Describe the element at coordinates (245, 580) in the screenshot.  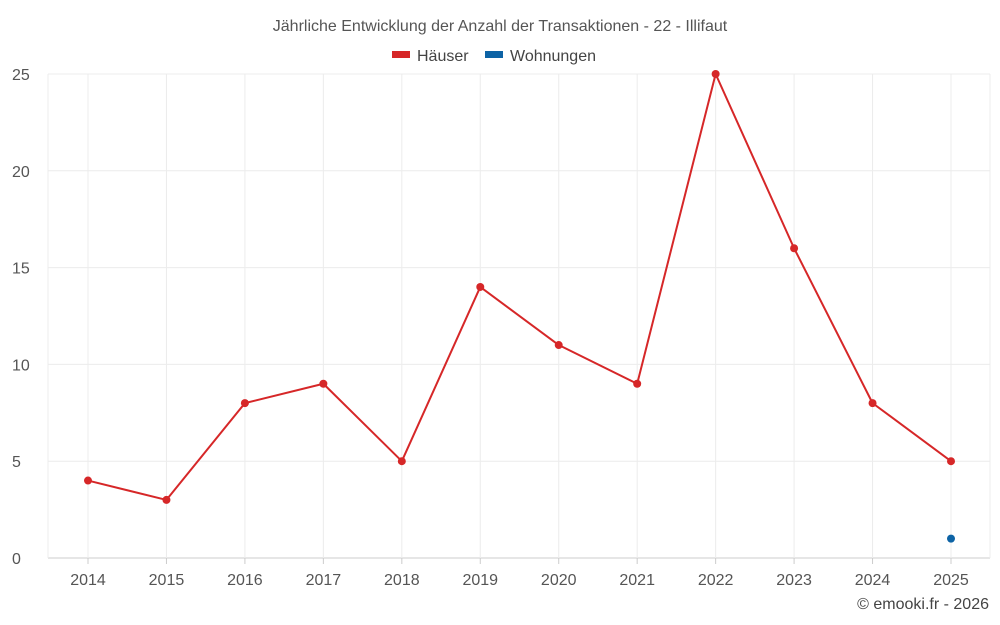
I see `x-tick-label: 2016` at that location.